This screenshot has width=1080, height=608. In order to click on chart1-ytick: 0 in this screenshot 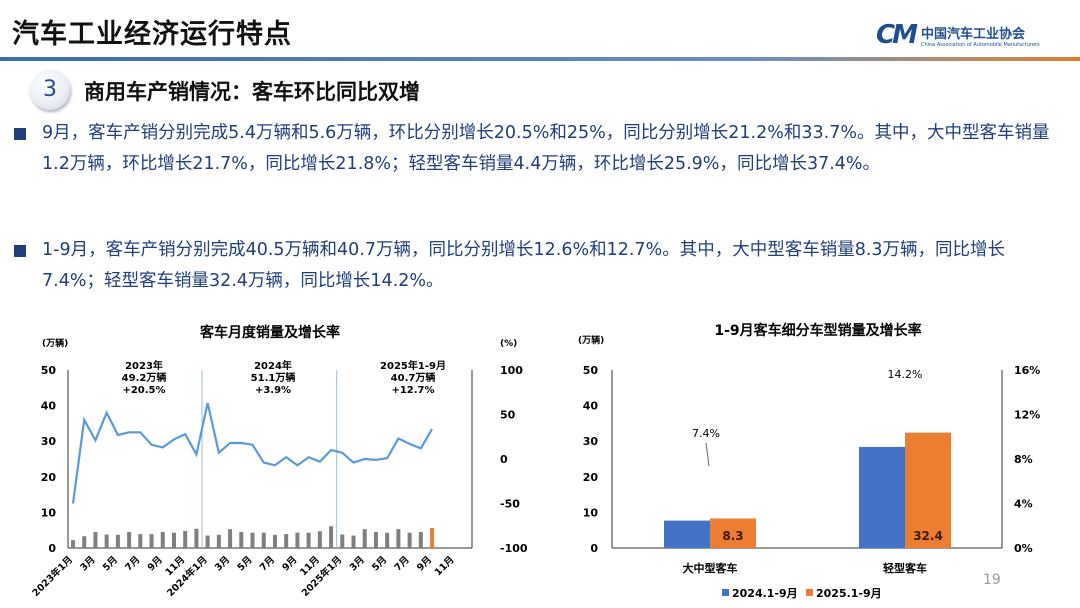, I will do `click(52, 548)`.